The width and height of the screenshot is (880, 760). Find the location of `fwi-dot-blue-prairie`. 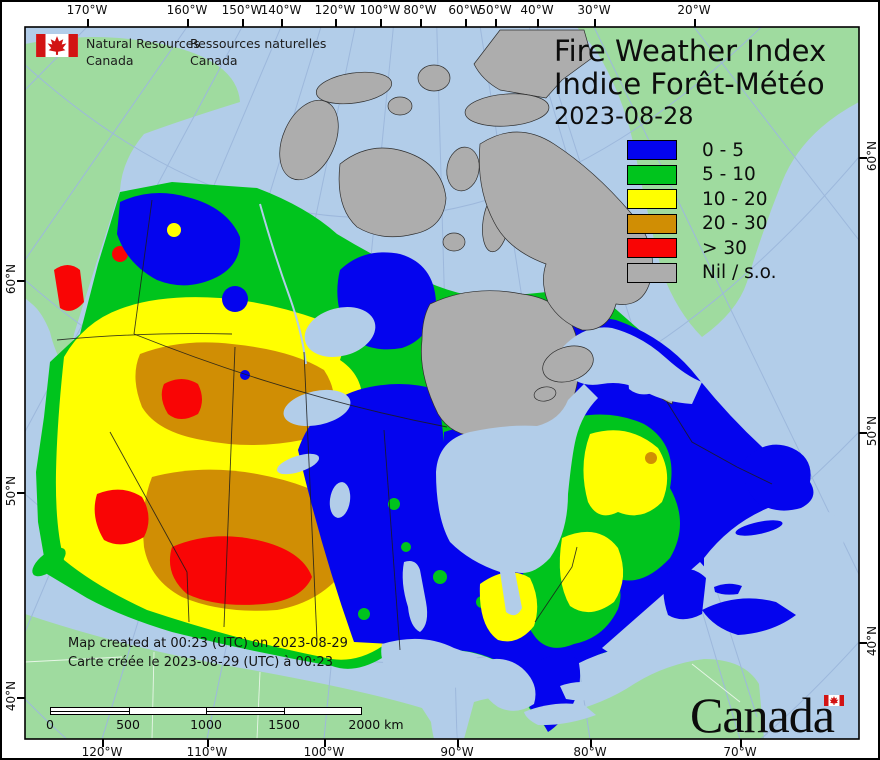

fwi-dot-blue-prairie is located at coordinates (245, 375).